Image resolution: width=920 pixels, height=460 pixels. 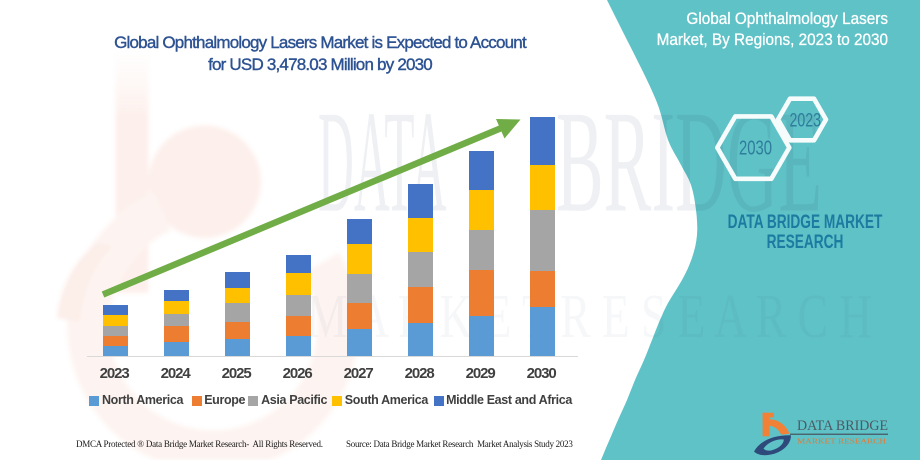 I want to click on svg-text: BRIDGE, so click(x=689, y=162).